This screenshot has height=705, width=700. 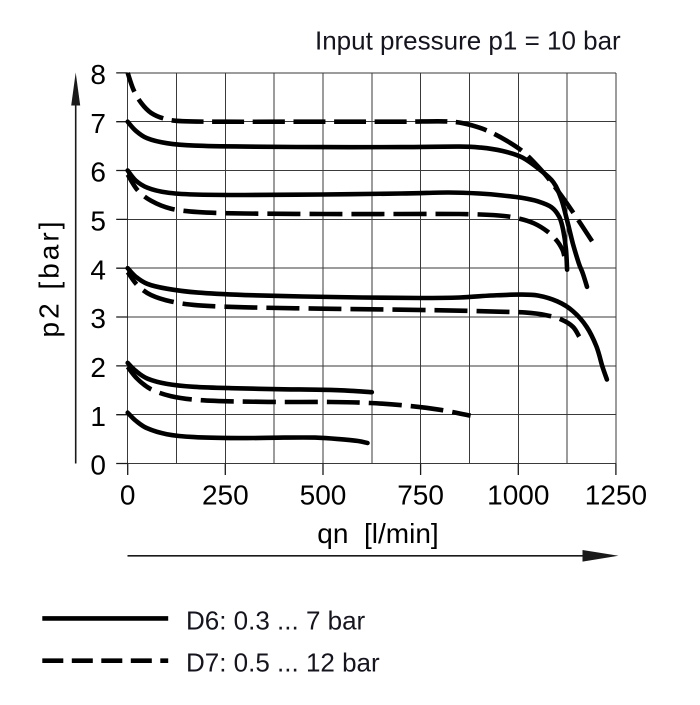 What do you see at coordinates (98, 123) in the screenshot?
I see `svg-text: 7` at bounding box center [98, 123].